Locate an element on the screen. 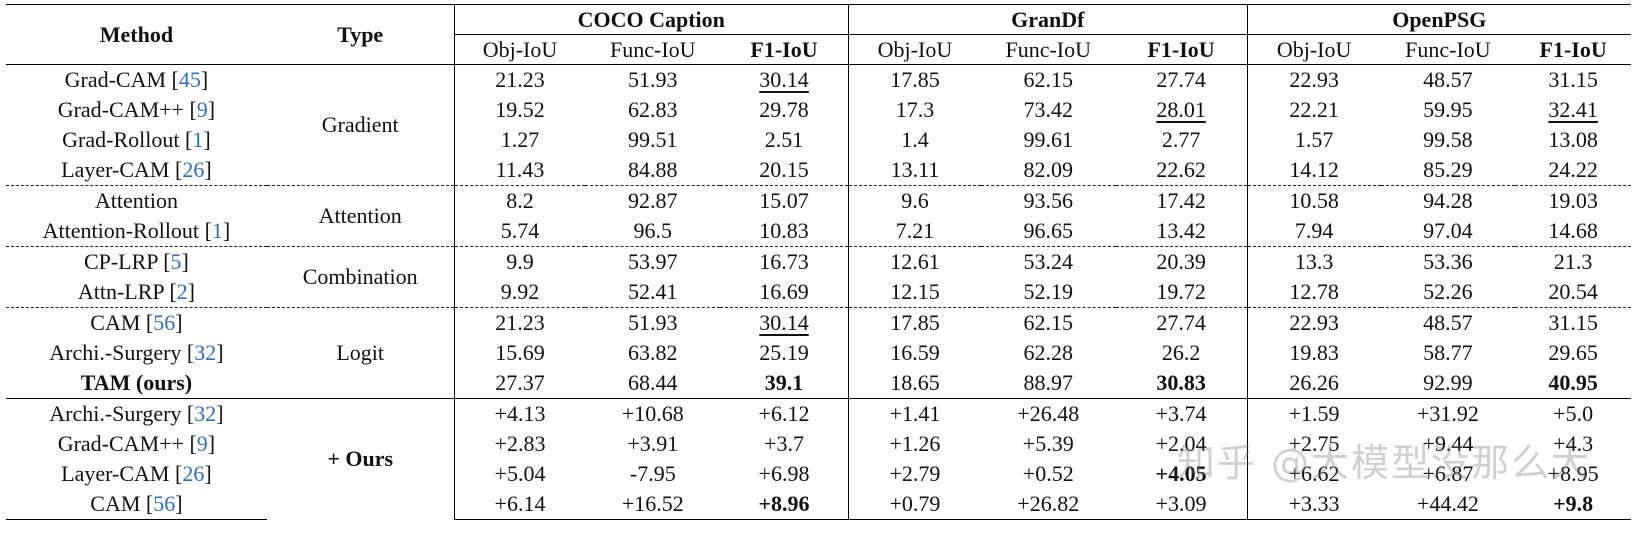 The image size is (1637, 549). value-text: 39.1 is located at coordinates (784, 382).